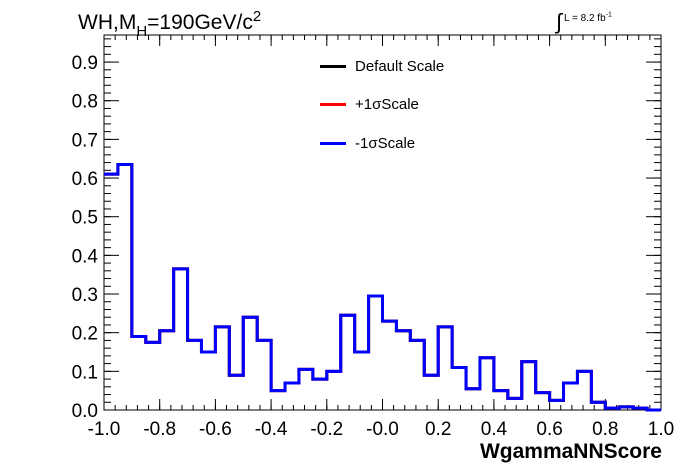 This screenshot has height=472, width=696. I want to click on y-tick-label: 0.8, so click(85, 102).